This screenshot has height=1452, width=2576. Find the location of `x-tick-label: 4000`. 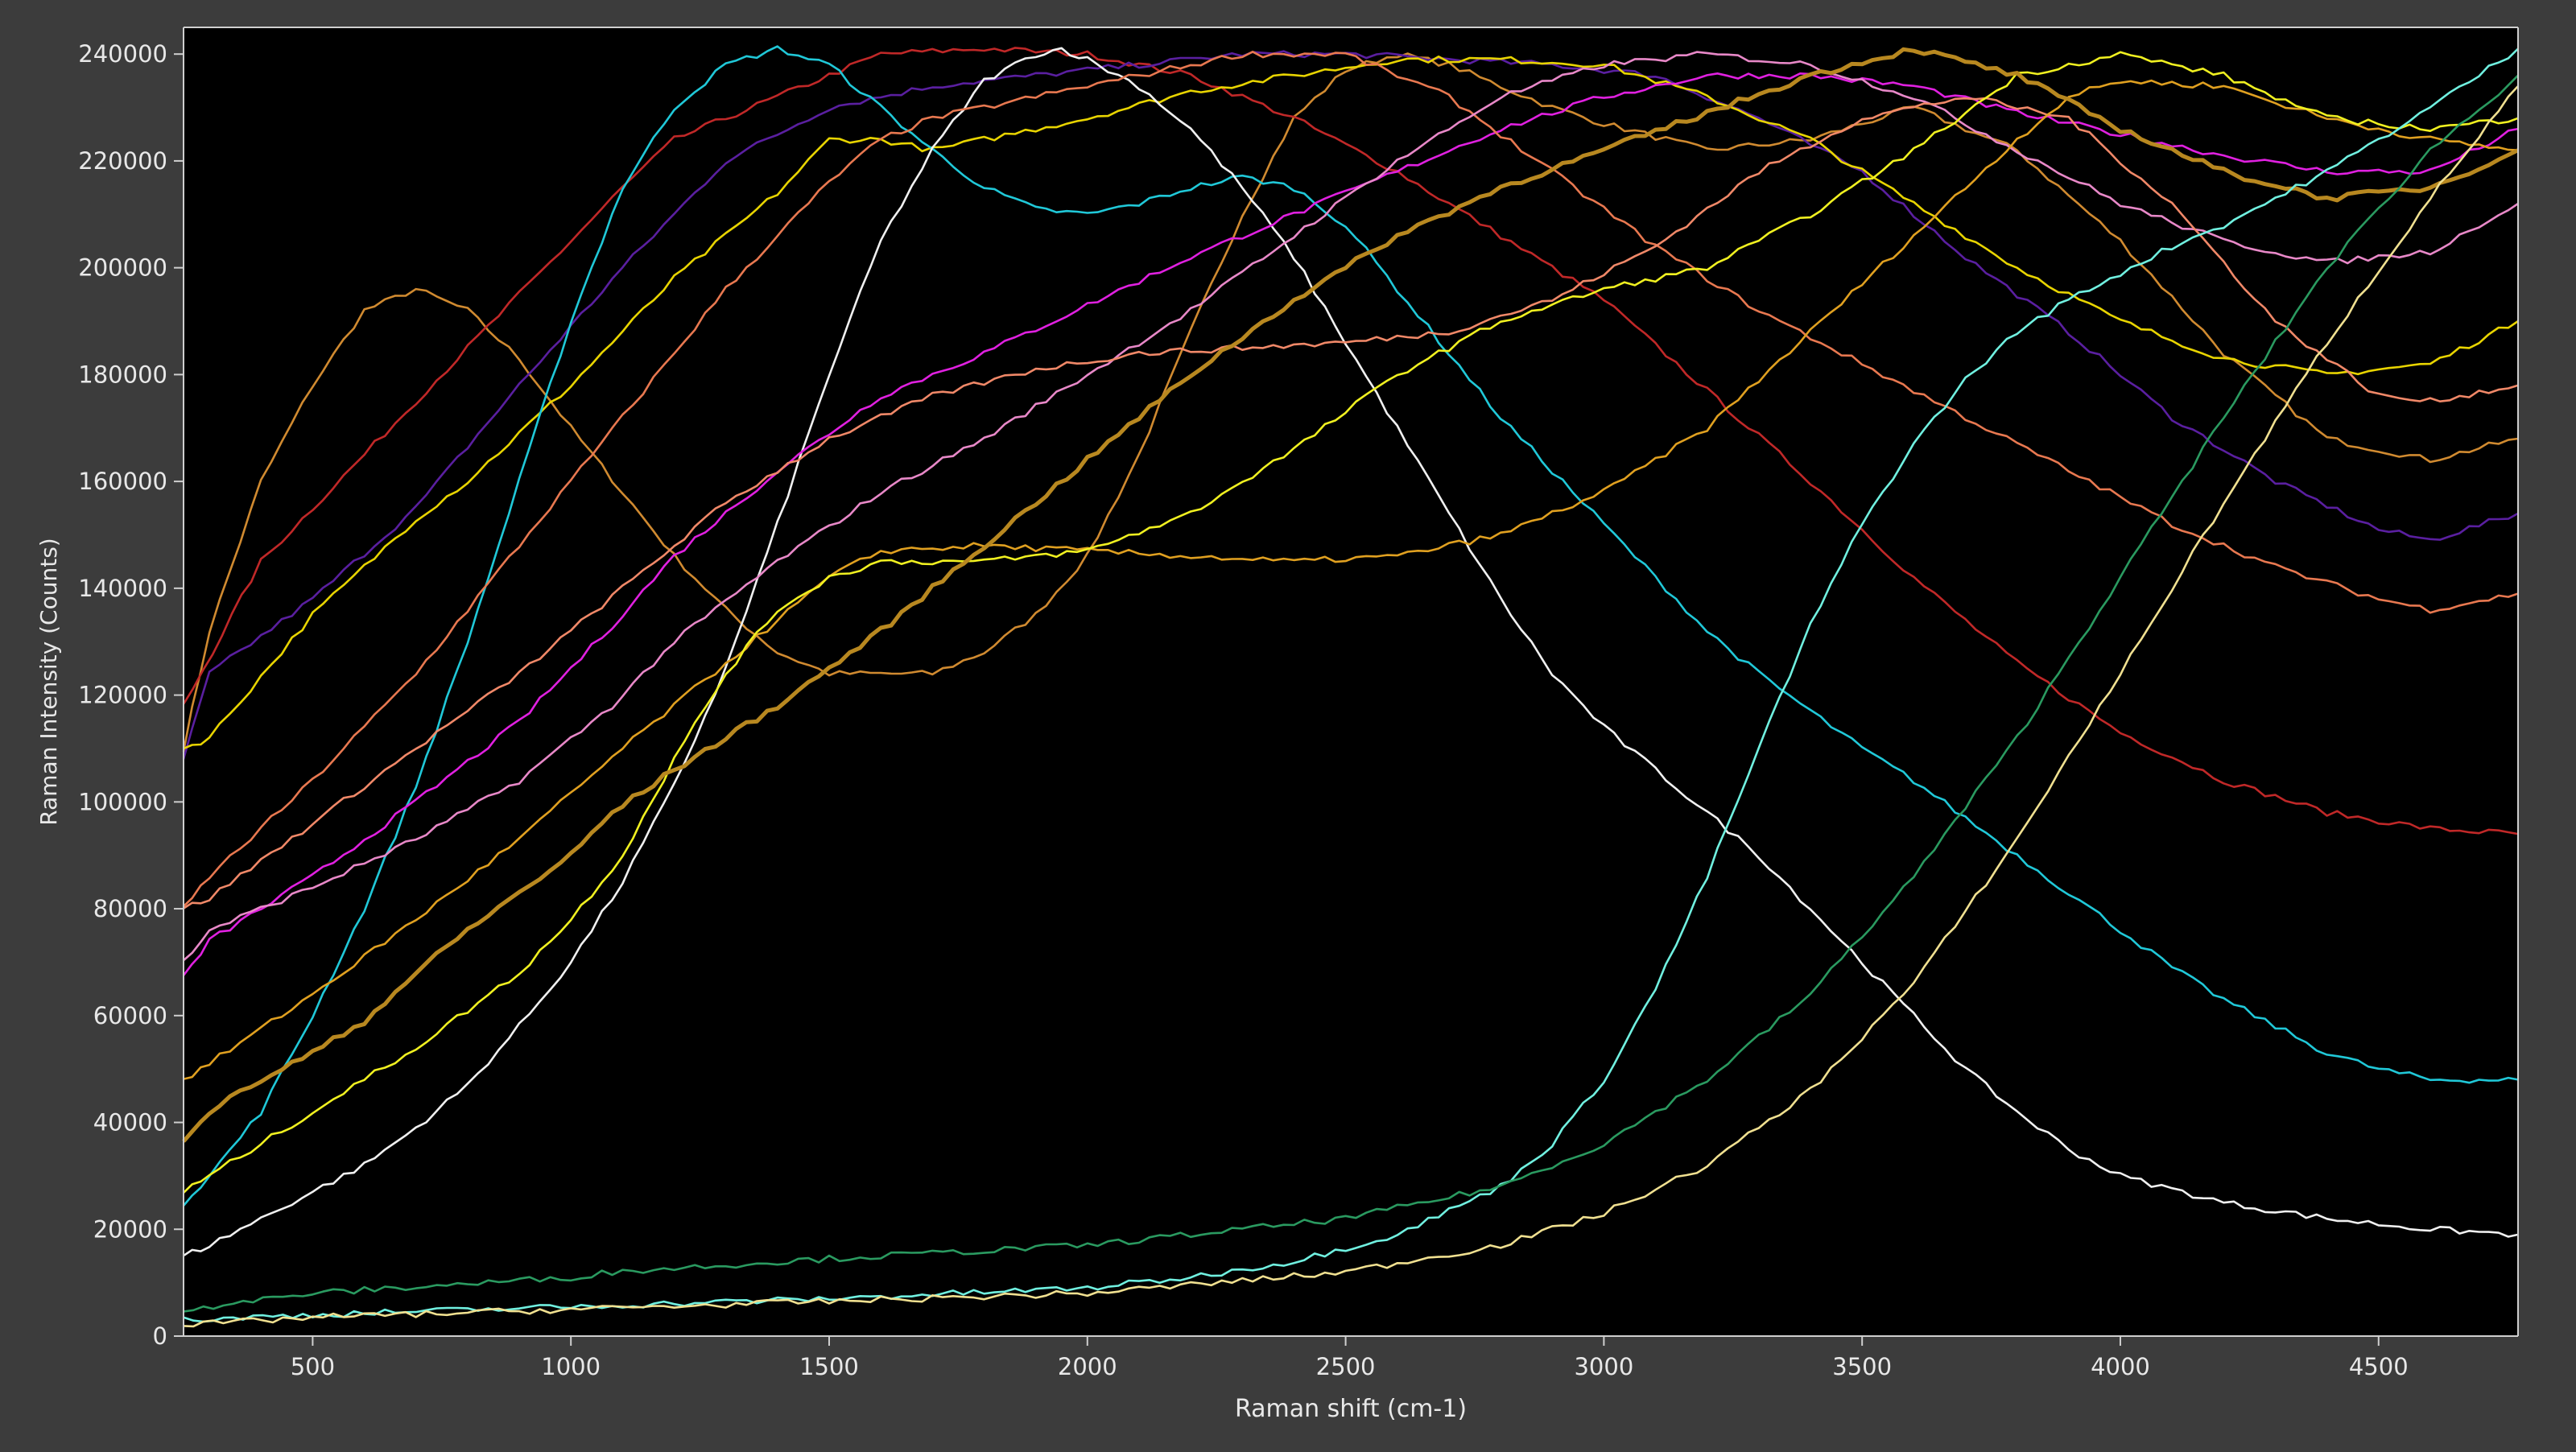

x-tick-label: 4000 is located at coordinates (2120, 1366).